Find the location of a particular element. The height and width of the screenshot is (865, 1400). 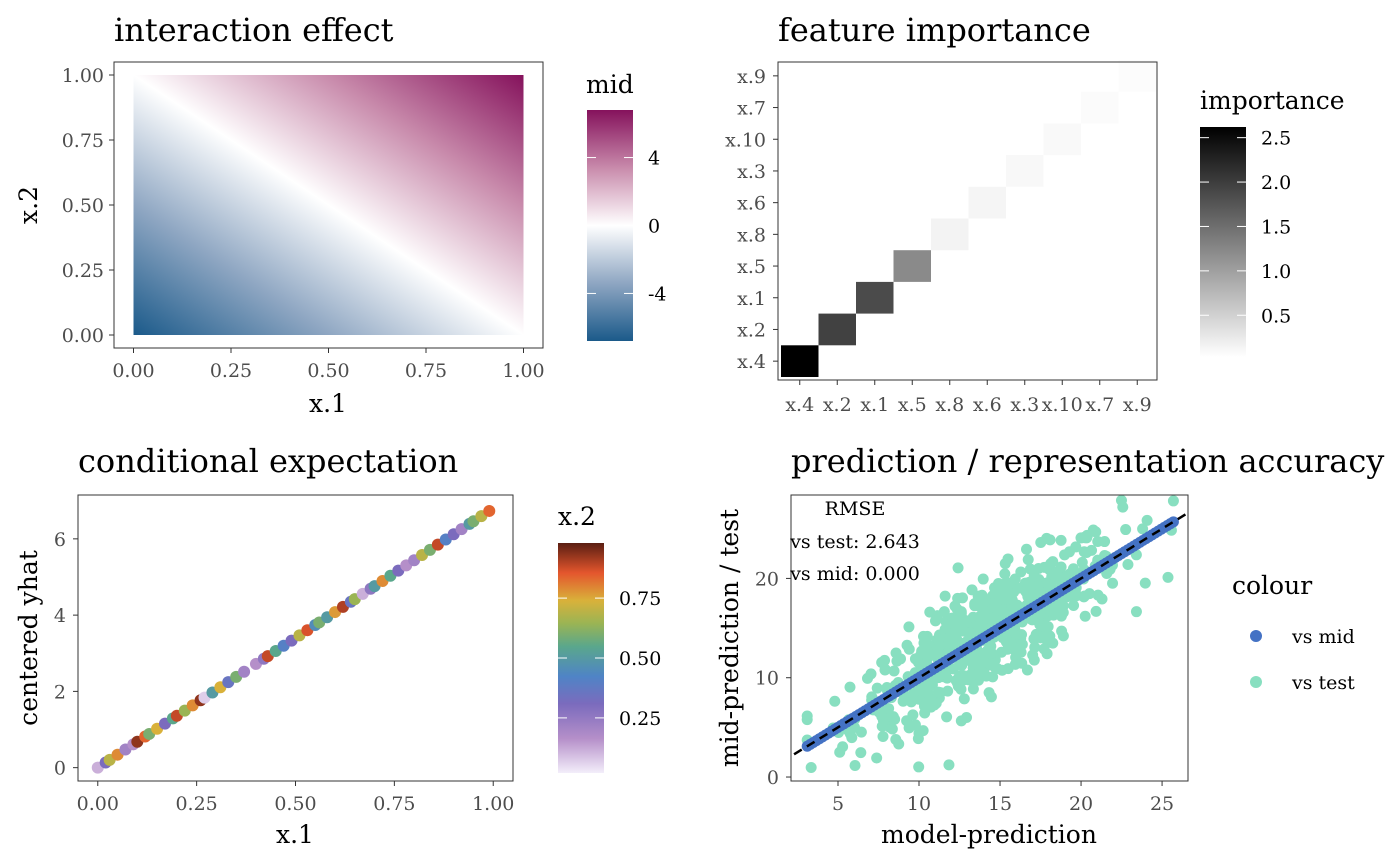

x-tick-label: x.4 is located at coordinates (799, 405).